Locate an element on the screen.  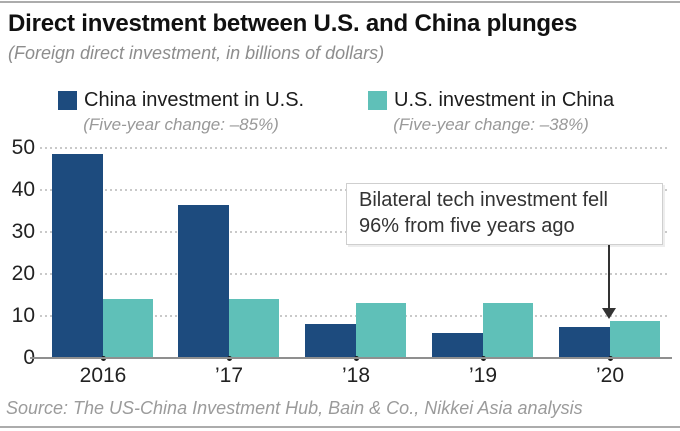
legend-row: China investment in U.S. is located at coordinates (181, 100).